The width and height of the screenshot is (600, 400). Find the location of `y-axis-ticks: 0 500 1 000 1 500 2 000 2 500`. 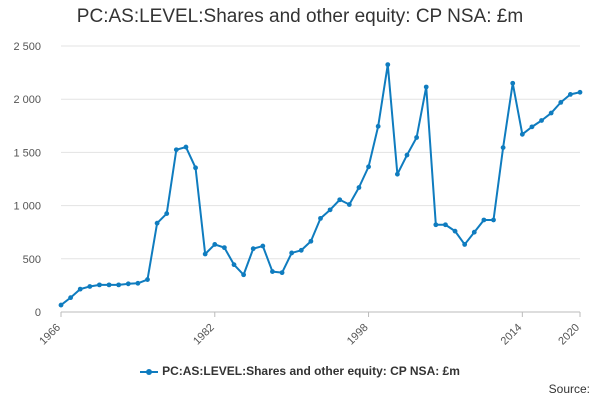

y-axis-ticks: 0 500 1 000 1 500 2 000 2 500 is located at coordinates (27, 180).